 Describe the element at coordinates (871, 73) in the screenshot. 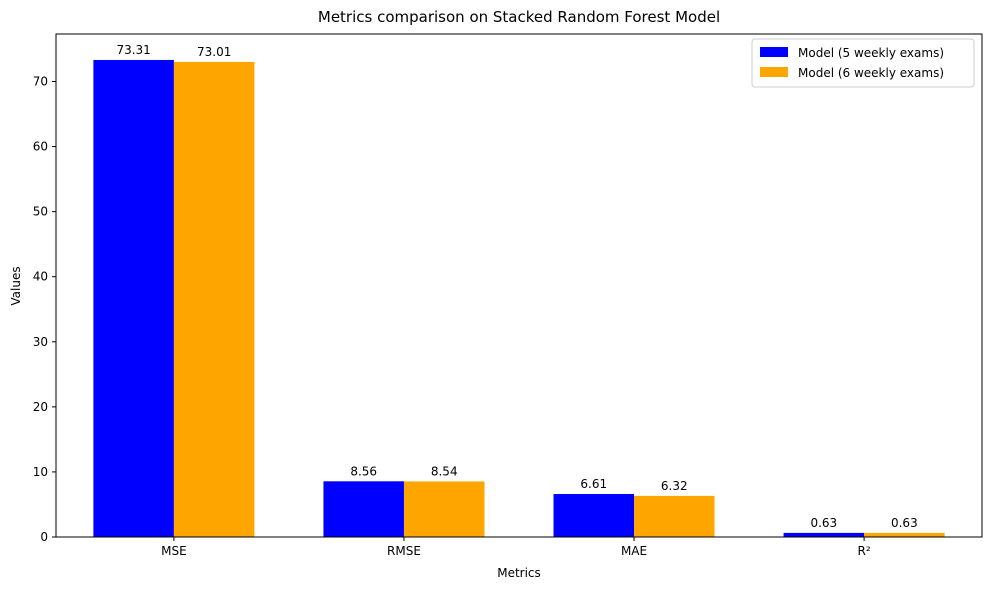

I see `legend-label: Model (6 weekly exams)` at that location.